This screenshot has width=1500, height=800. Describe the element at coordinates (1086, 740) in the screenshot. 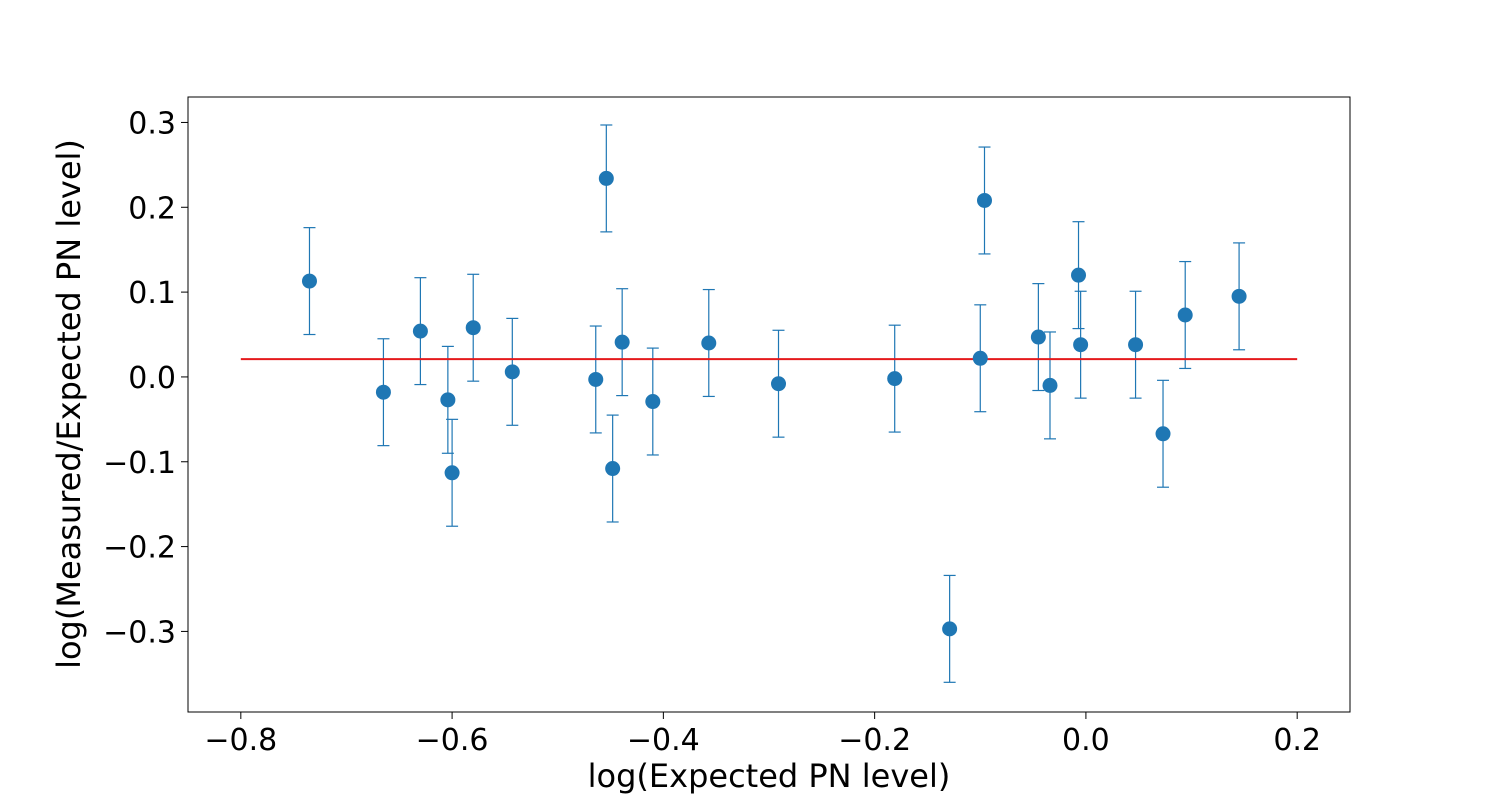

I see `x-tick-label: 0.0` at that location.